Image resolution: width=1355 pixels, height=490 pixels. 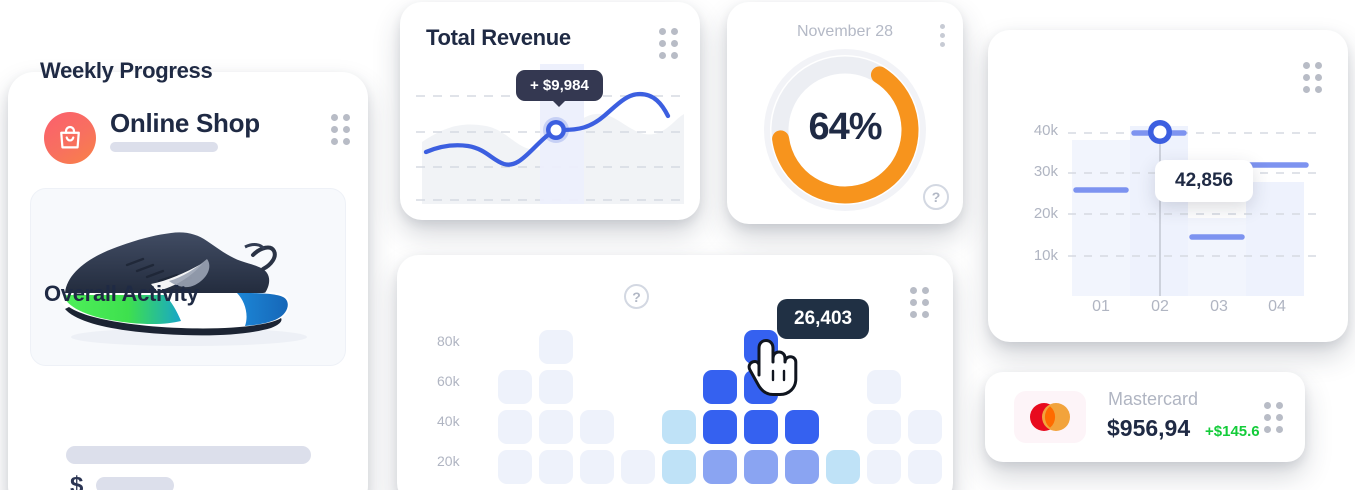 I want to click on revenue-tooltip: + $9,984, so click(x=559, y=85).